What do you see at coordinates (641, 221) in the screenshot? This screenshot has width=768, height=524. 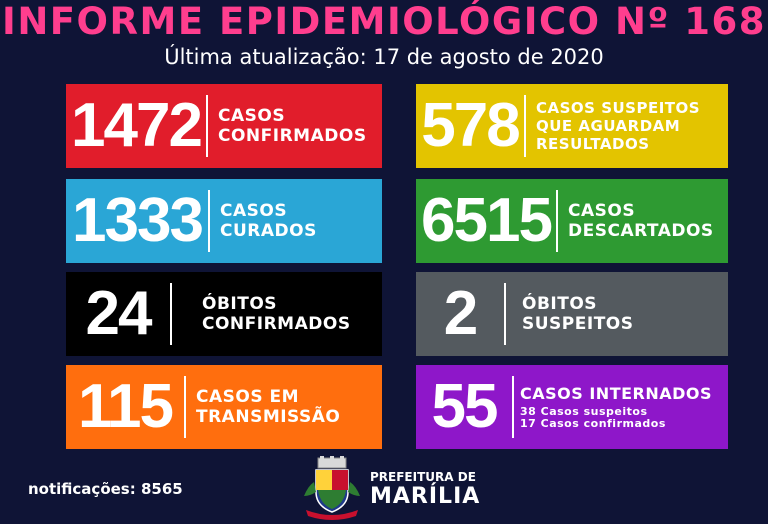 I see `casos-descartados-label: CASOS DESCARTADOS` at bounding box center [641, 221].